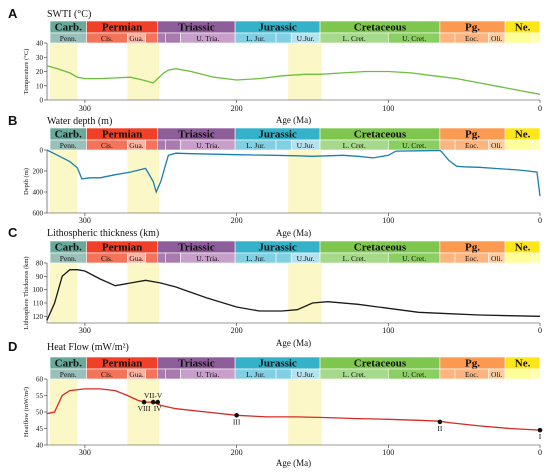  Describe the element at coordinates (237, 108) in the screenshot. I see `x-tick-label: 200` at that location.